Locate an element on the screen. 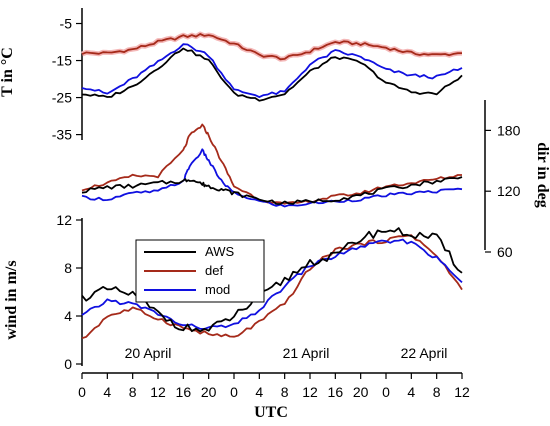 Image resolution: width=550 pixels, height=426 pixels. wind-tick-label: 12 is located at coordinates (64, 220).